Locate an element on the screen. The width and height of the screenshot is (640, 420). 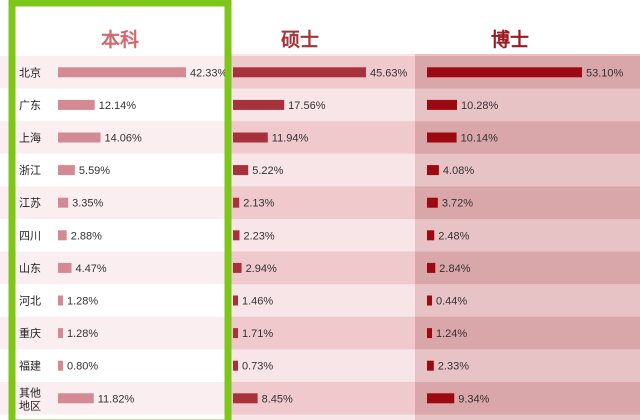
value-label: 2.88% is located at coordinates (86, 236).